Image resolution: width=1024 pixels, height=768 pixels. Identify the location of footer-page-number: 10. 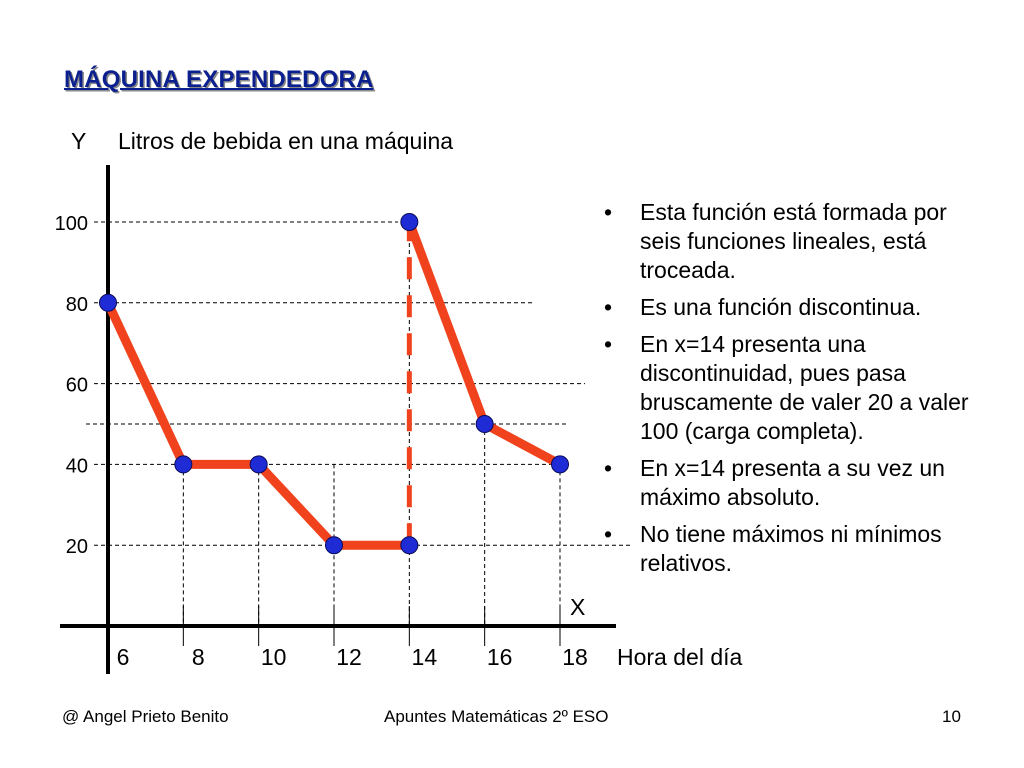
(951, 716).